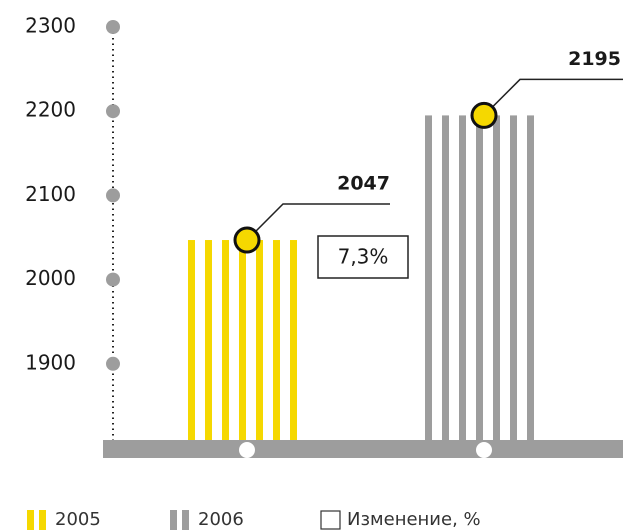 This screenshot has width=623, height=530. What do you see at coordinates (594, 59) in the screenshot?
I see `value-label: 2195` at bounding box center [594, 59].